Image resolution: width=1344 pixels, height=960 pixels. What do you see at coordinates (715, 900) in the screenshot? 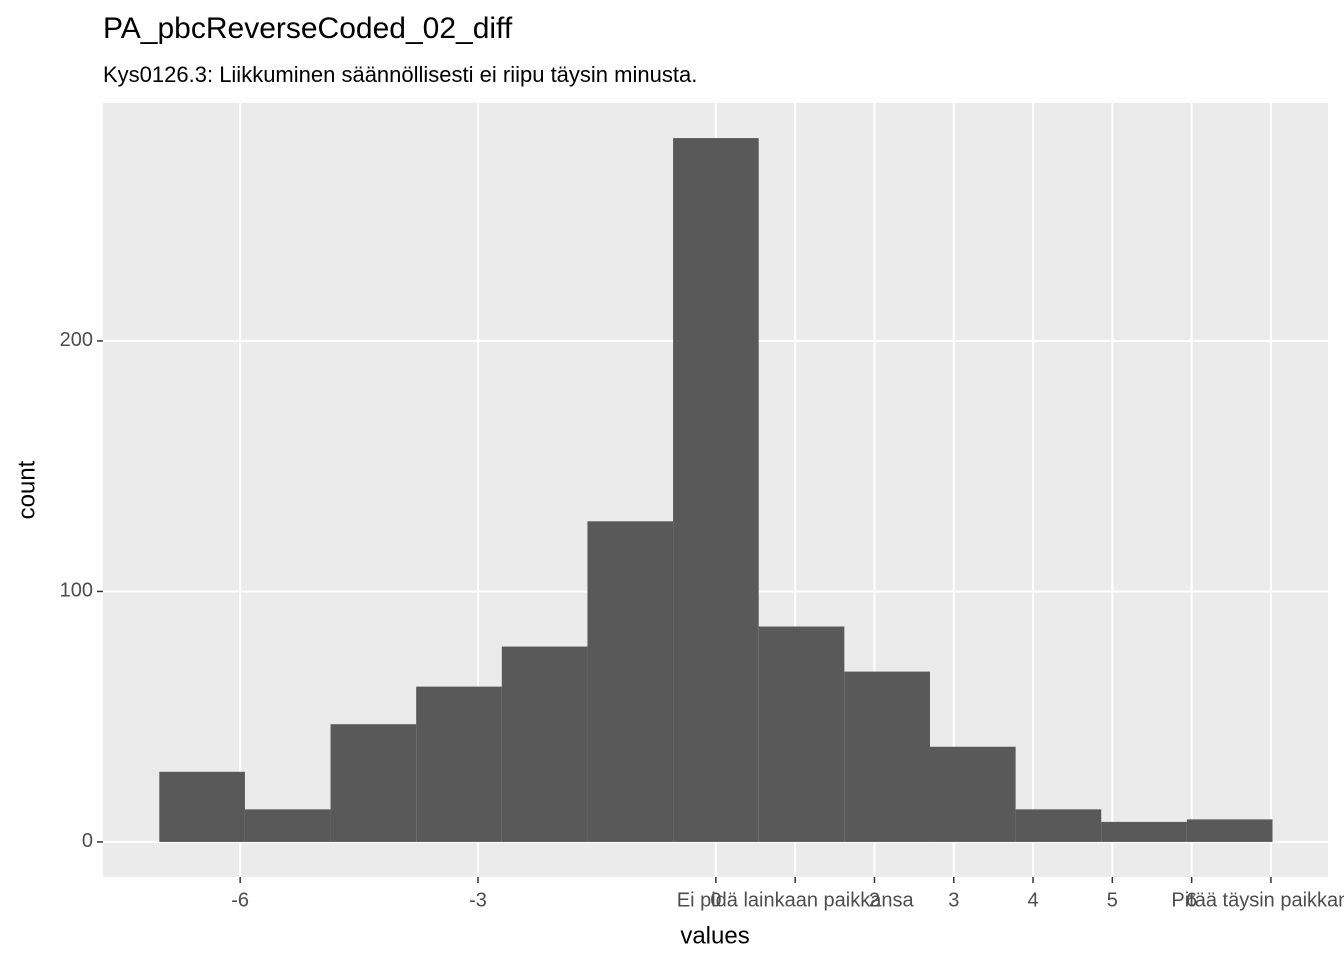
I see `x-tick-label: 0` at bounding box center [715, 900].